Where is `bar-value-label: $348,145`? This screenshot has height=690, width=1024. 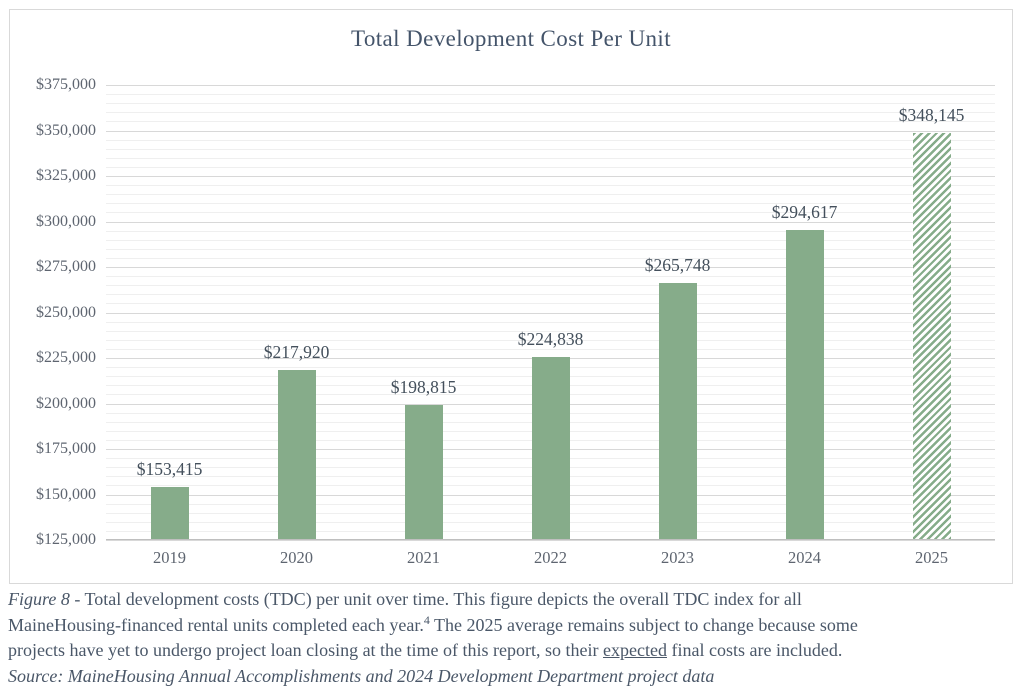 bar-value-label: $348,145 is located at coordinates (931, 114).